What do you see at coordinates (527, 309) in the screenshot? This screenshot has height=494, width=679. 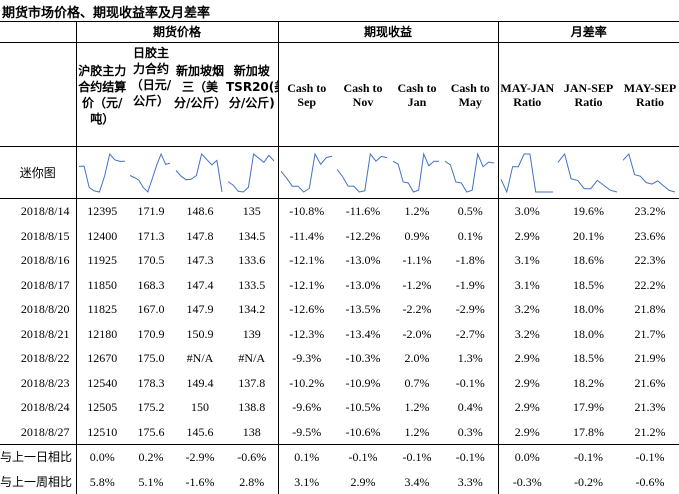 I see `table-cell: 3.2%` at bounding box center [527, 309].